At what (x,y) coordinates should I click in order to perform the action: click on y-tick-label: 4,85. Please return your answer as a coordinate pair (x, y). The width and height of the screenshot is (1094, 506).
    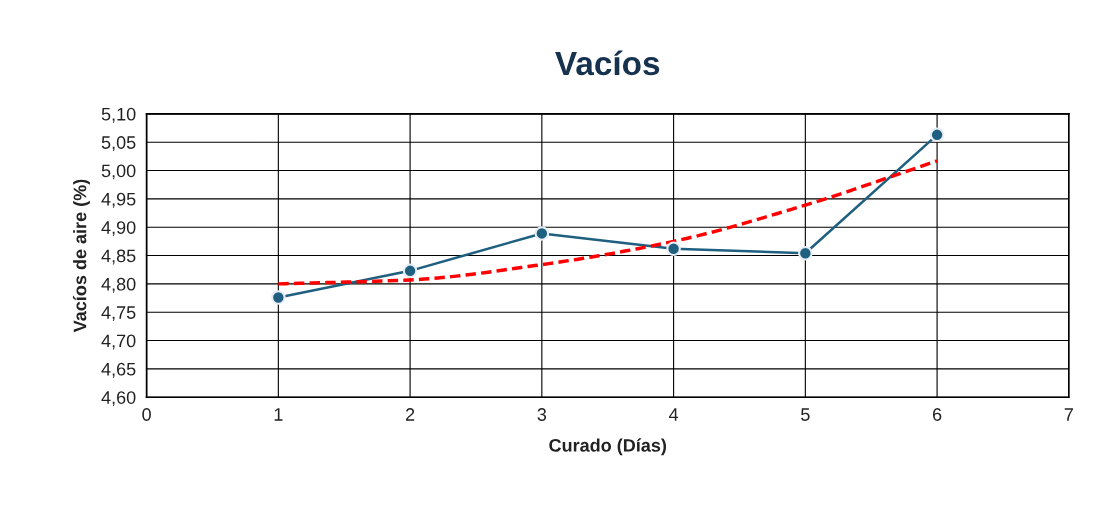
    Looking at the image, I should click on (118, 257).